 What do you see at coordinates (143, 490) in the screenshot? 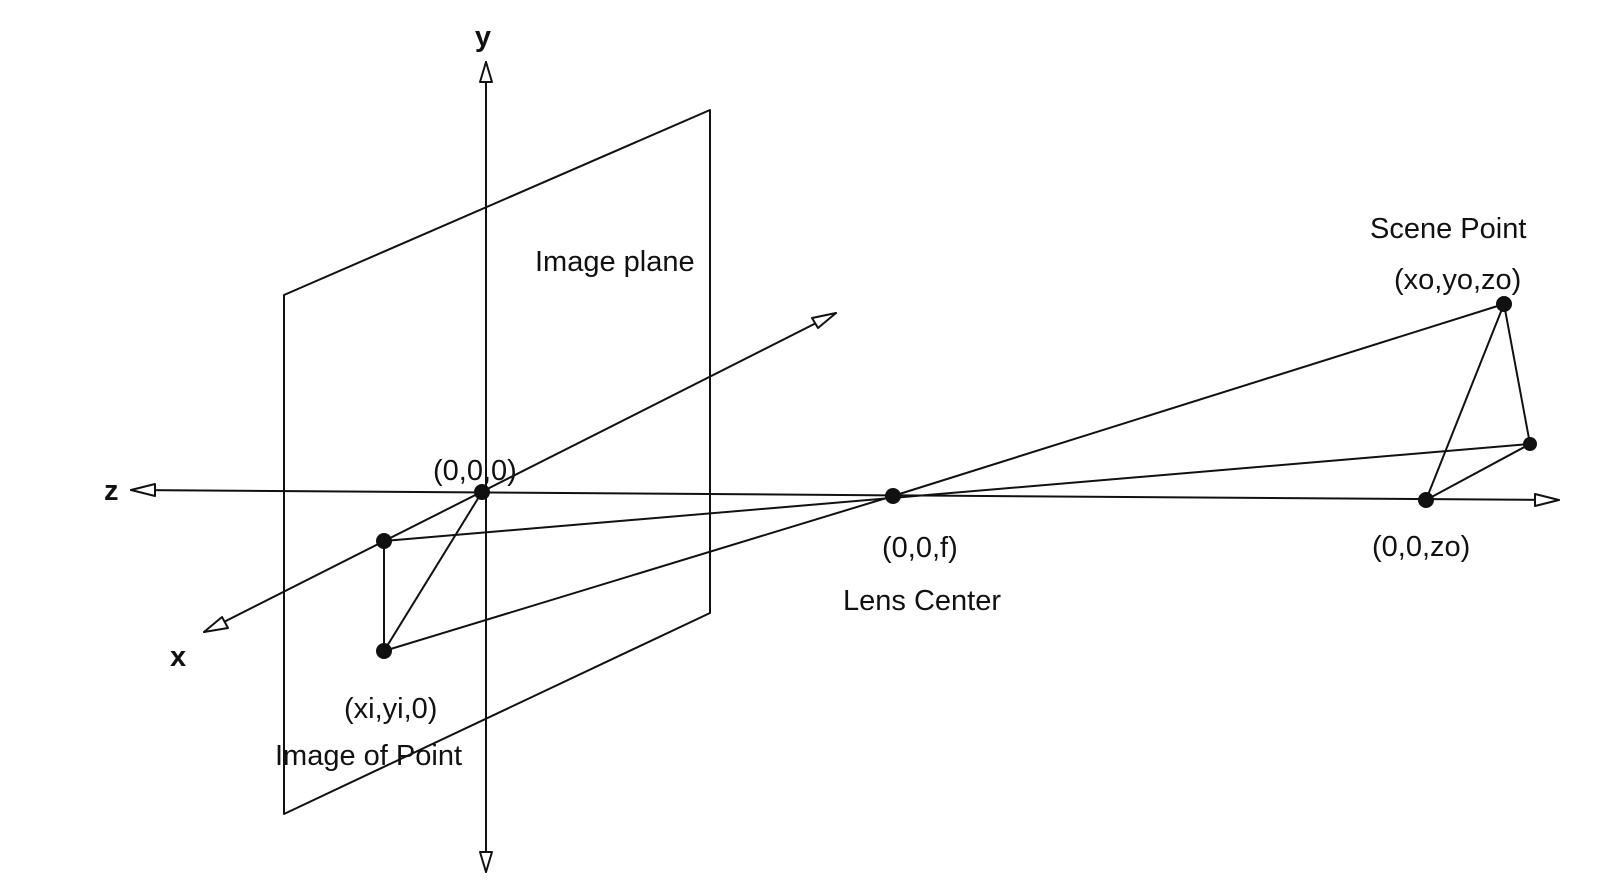
I see `z-axis-left-arrowhead` at bounding box center [143, 490].